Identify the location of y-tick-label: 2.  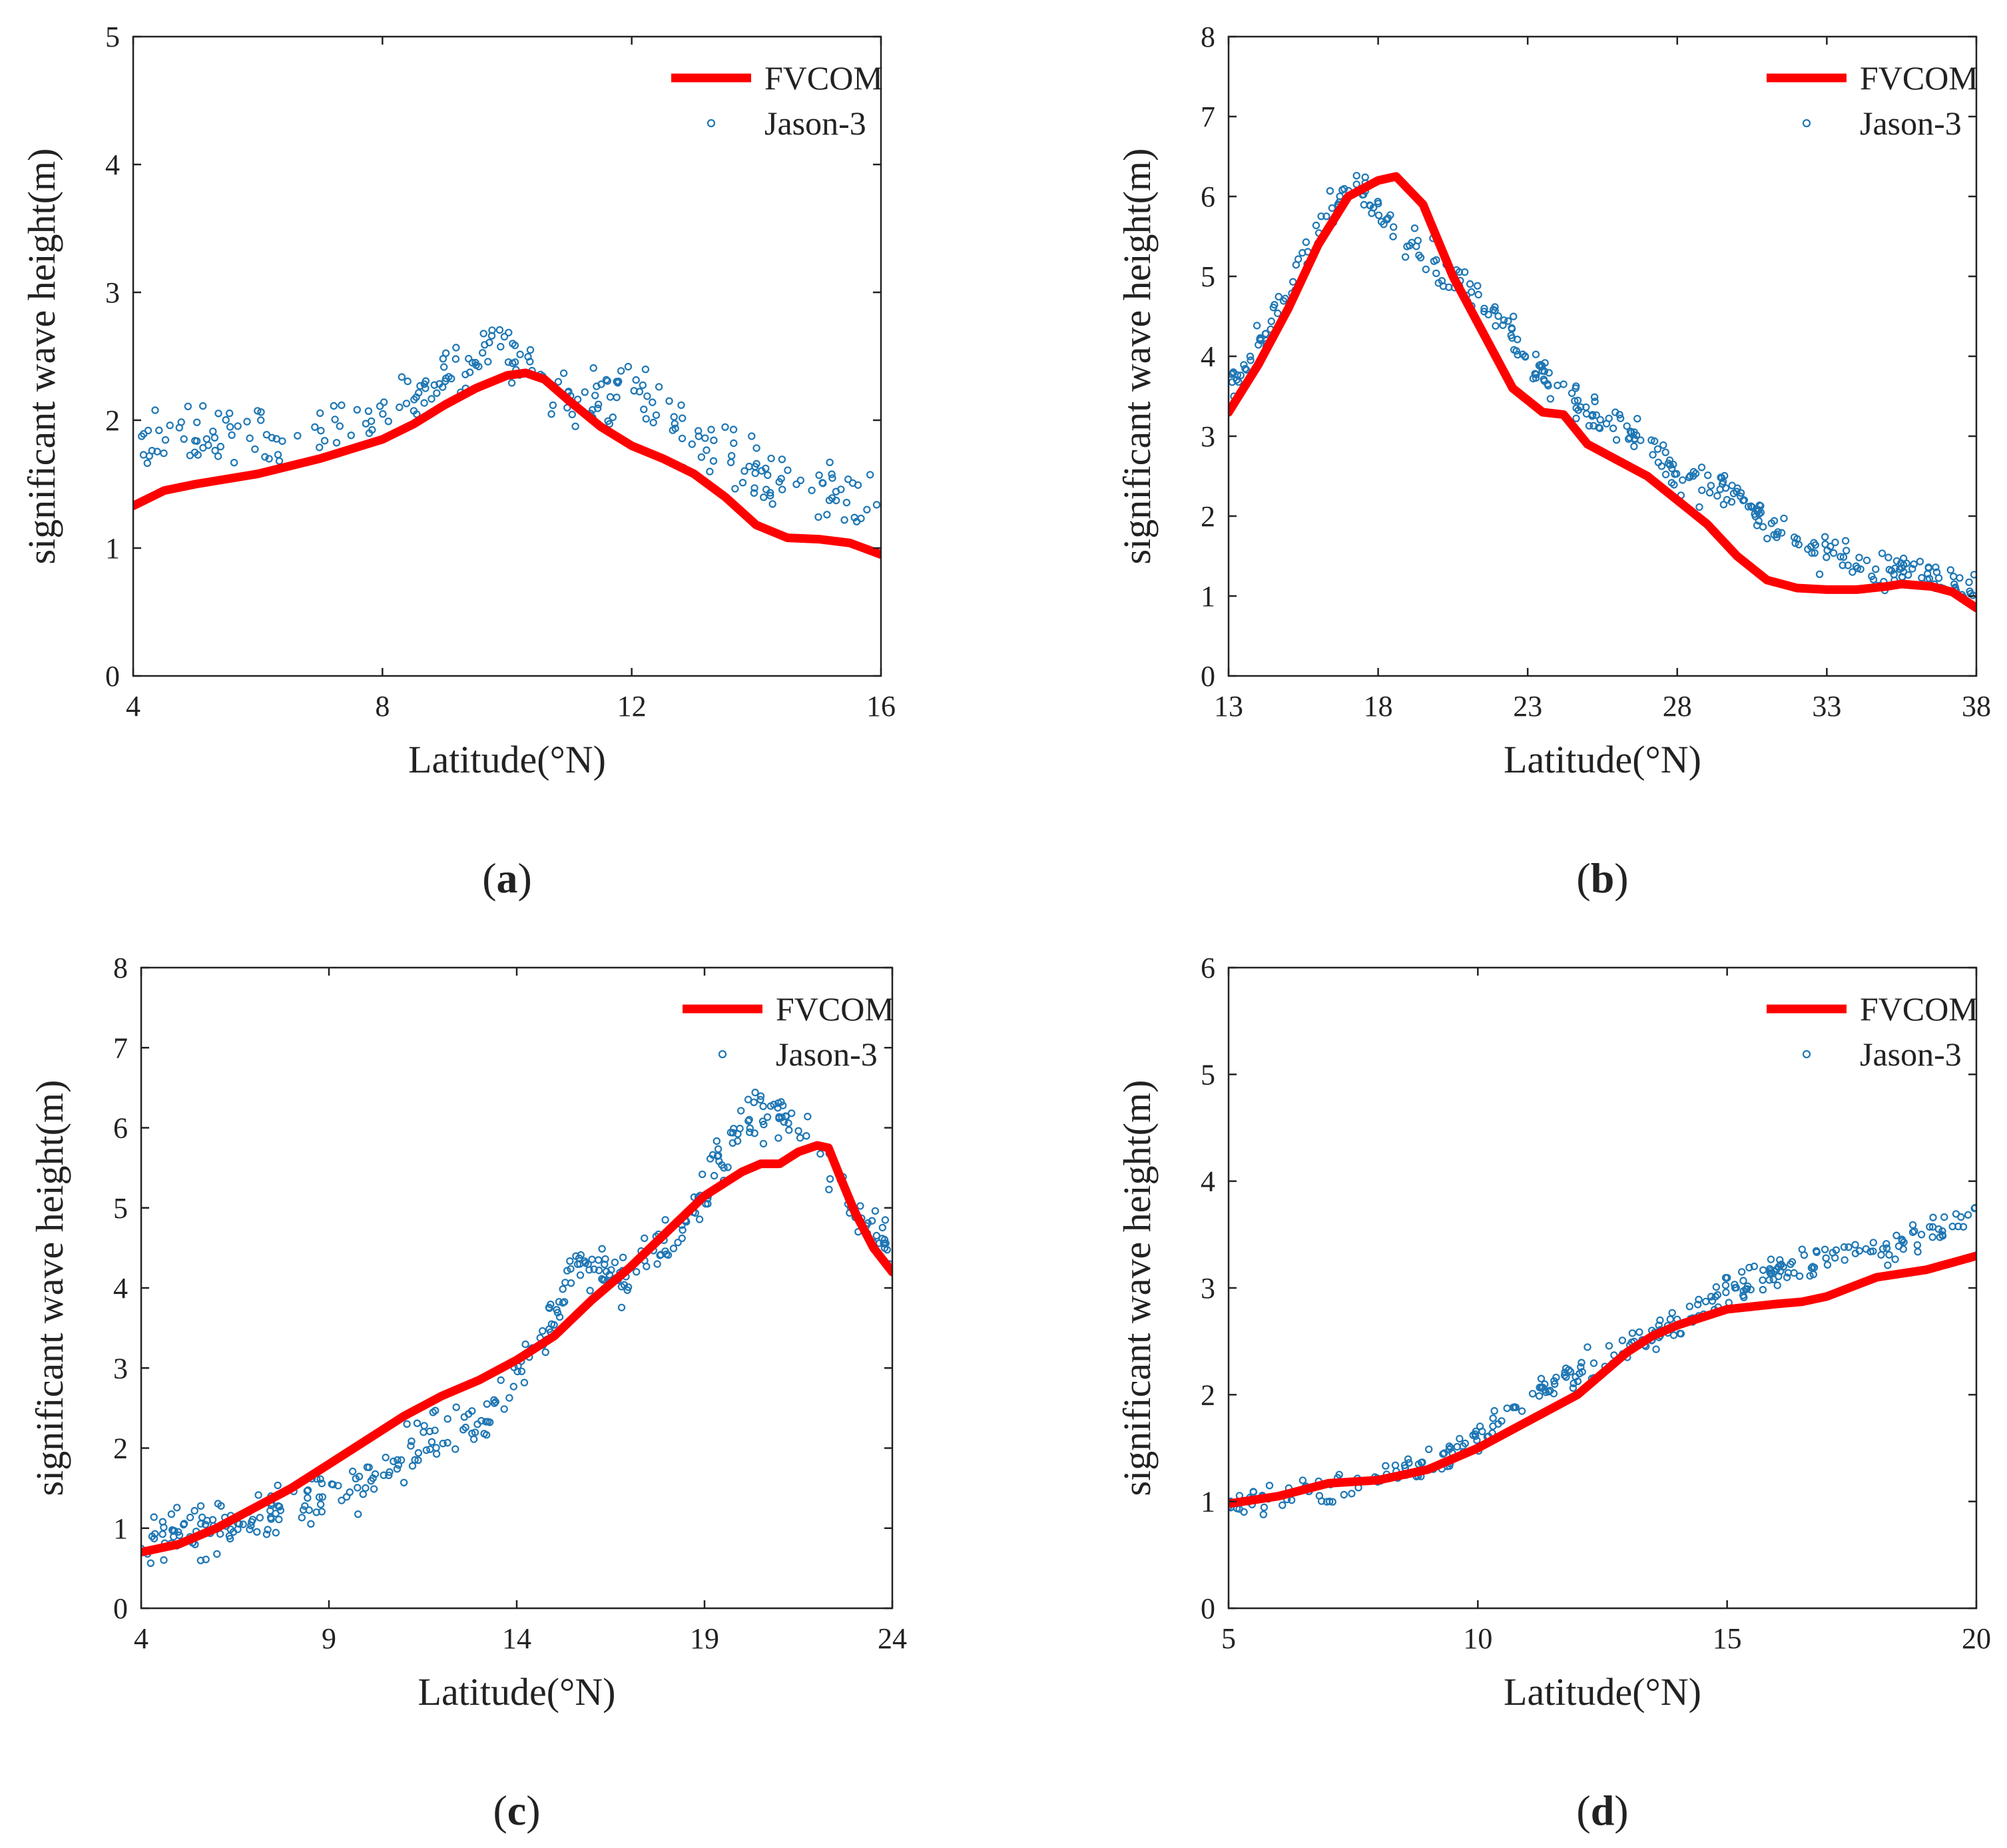
(113, 420).